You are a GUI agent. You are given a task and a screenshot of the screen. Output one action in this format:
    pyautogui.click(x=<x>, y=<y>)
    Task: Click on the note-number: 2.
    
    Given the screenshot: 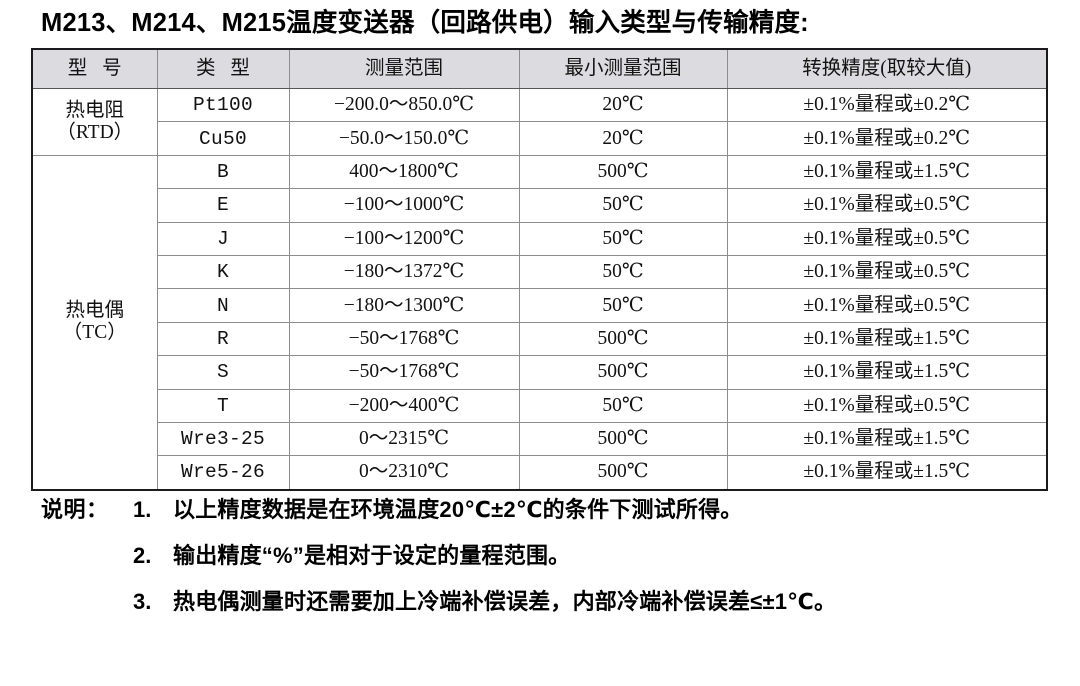 What is the action you would take?
    pyautogui.click(x=142, y=555)
    